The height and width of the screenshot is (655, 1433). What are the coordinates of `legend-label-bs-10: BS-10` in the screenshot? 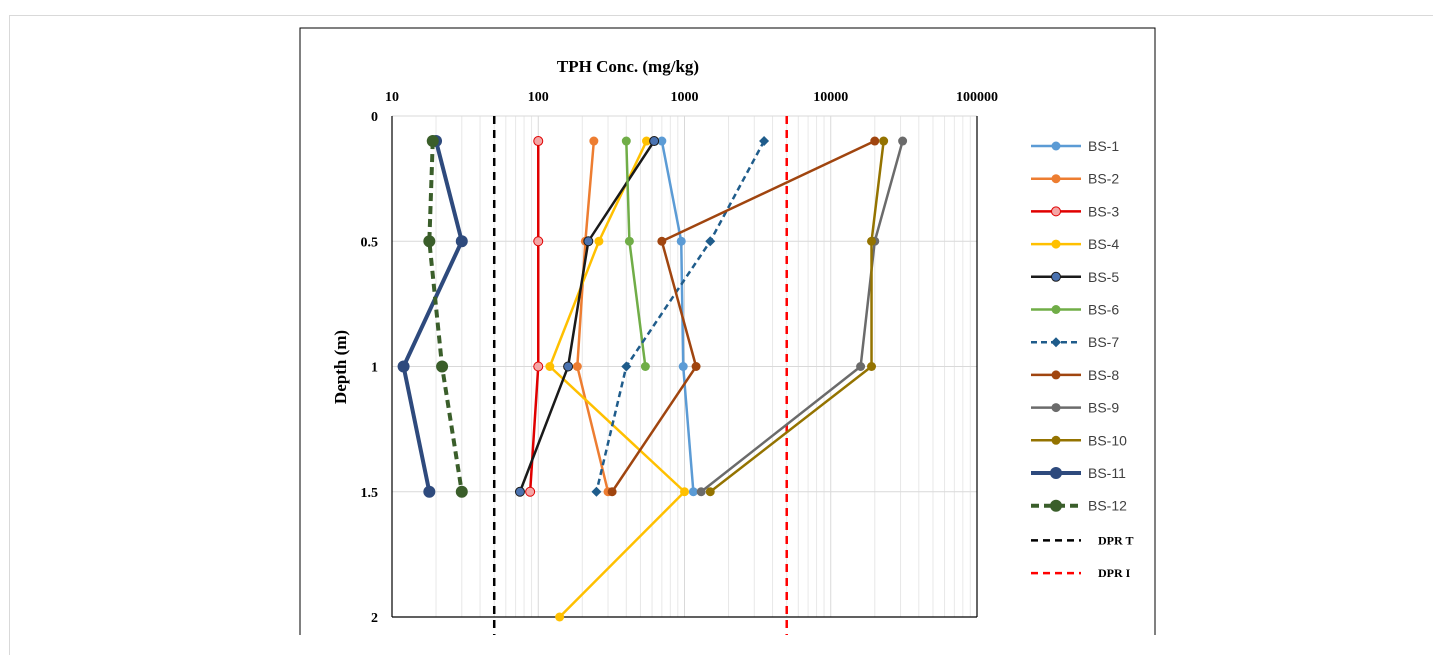 It's located at (1107, 440).